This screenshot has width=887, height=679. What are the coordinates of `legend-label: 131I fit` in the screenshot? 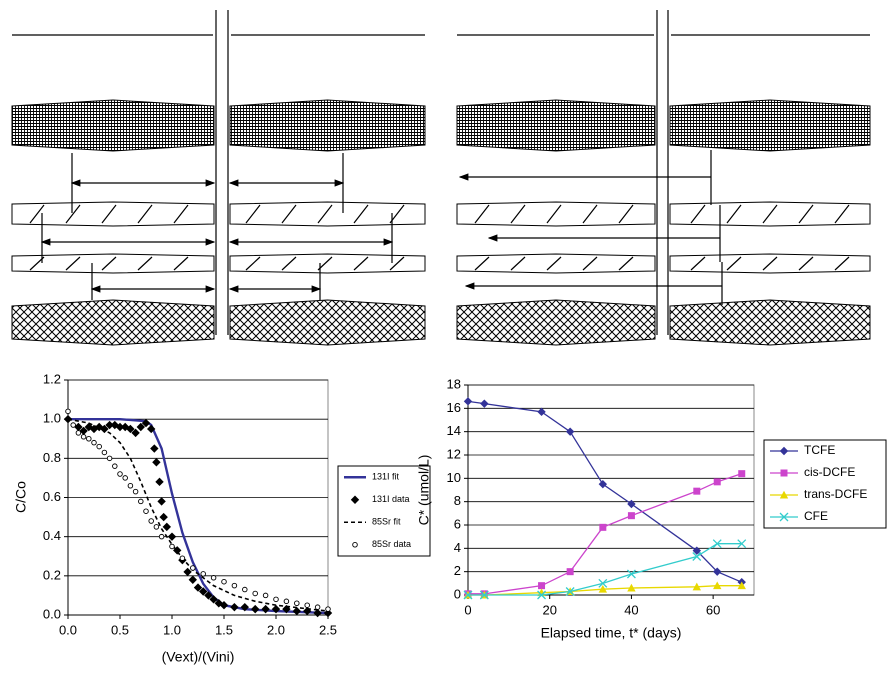 It's located at (386, 477).